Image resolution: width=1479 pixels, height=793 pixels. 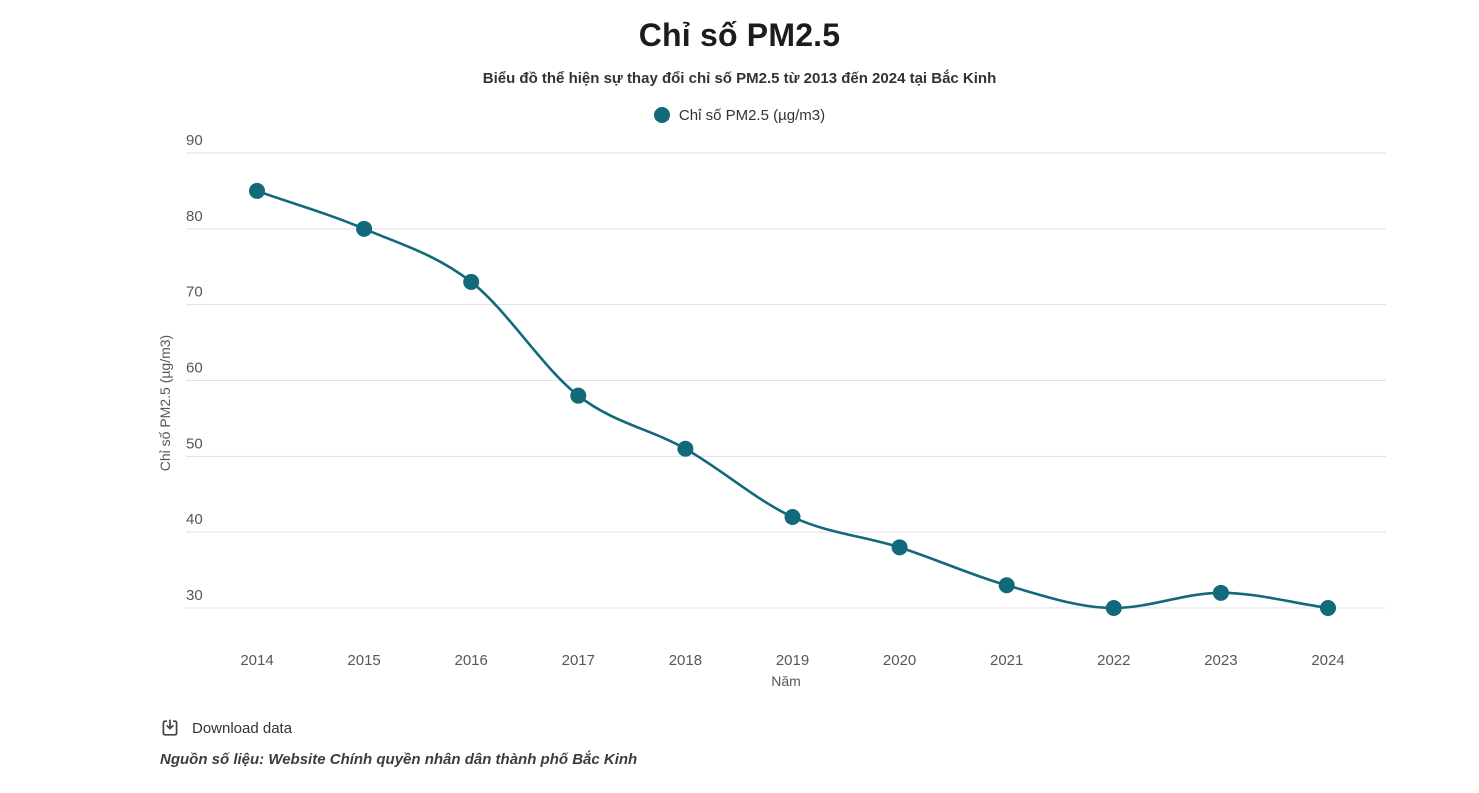 I want to click on download-icon, so click(x=170, y=727).